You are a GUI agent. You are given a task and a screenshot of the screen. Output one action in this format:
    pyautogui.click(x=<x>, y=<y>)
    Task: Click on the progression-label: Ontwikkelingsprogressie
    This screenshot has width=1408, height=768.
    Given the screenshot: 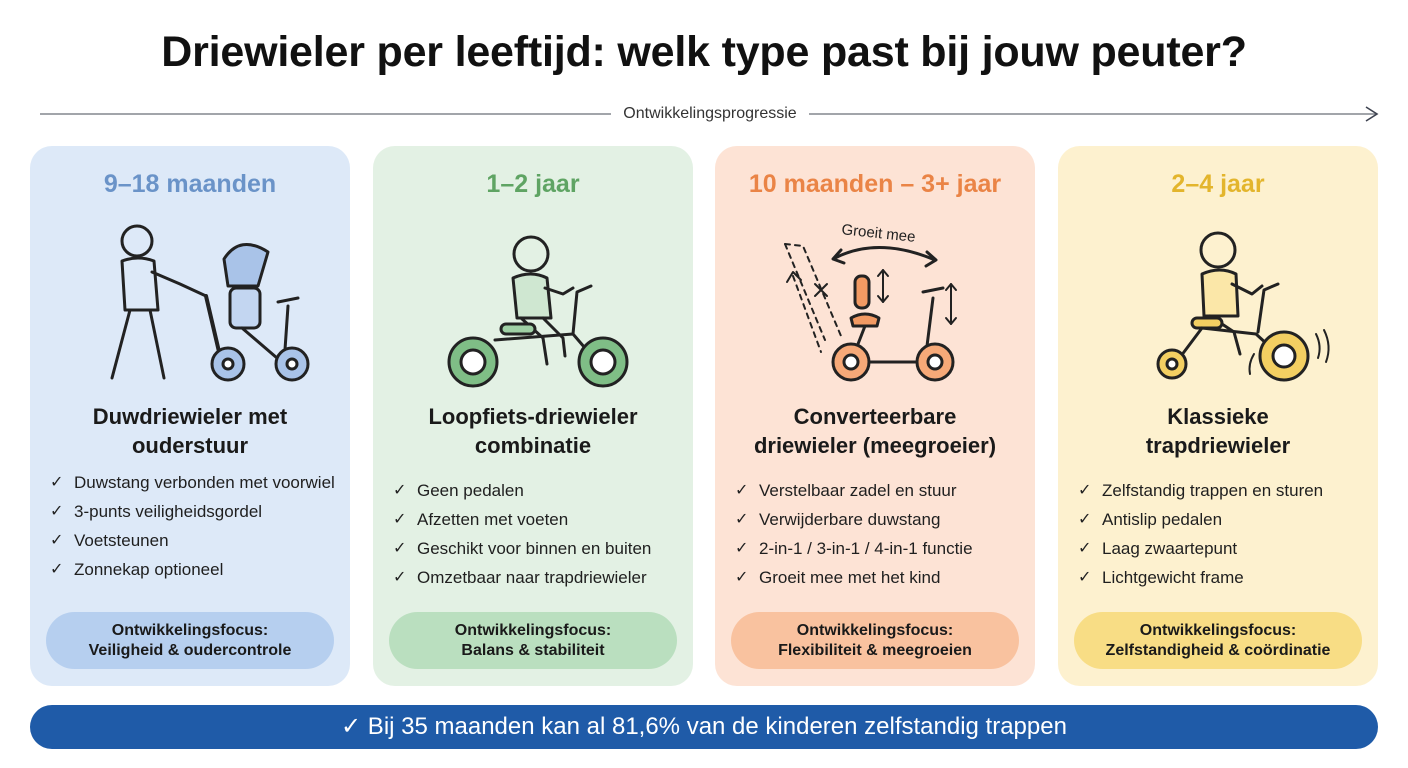 What is the action you would take?
    pyautogui.click(x=710, y=113)
    